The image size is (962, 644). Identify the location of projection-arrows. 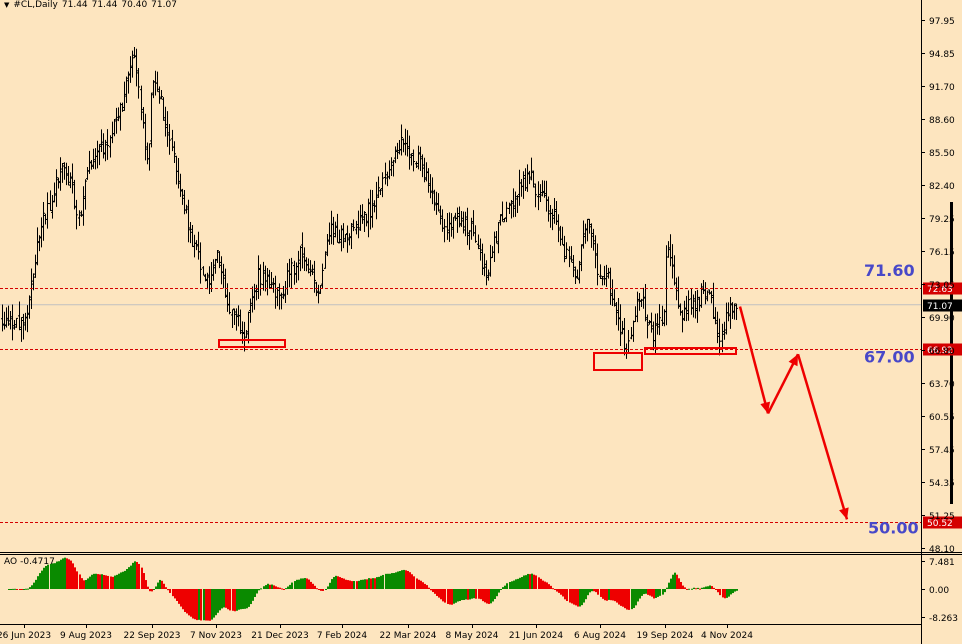
(793, 413).